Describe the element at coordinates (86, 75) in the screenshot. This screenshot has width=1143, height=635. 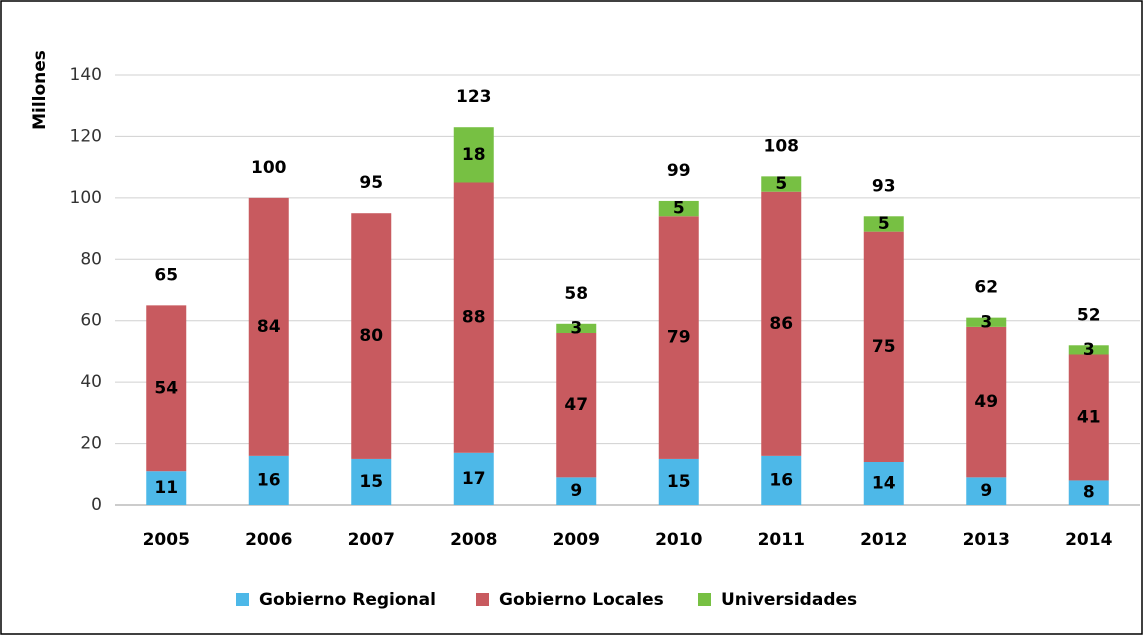
I see `y-tick-label: 140` at that location.